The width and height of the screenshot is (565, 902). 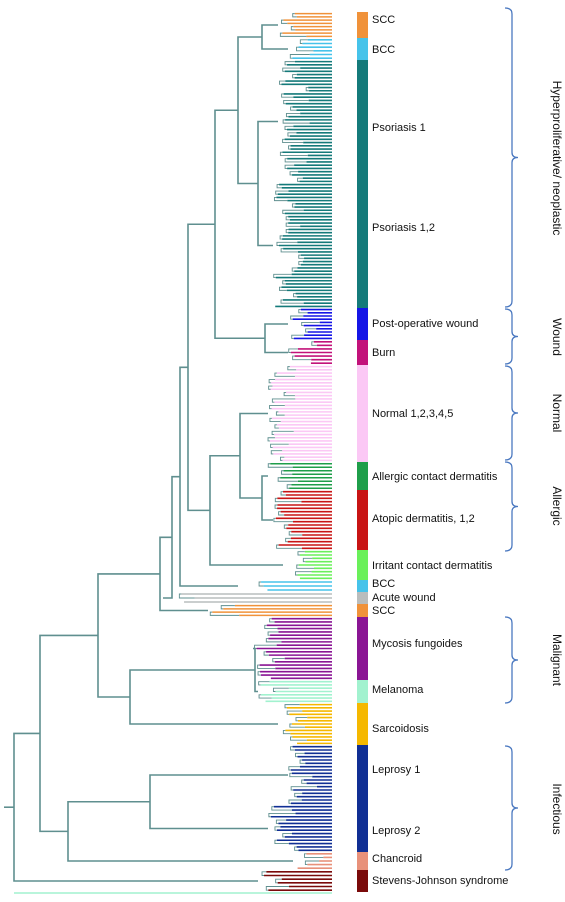 What do you see at coordinates (400, 729) in the screenshot?
I see `segment-label-sarcoidosis: Sarcoidosis` at bounding box center [400, 729].